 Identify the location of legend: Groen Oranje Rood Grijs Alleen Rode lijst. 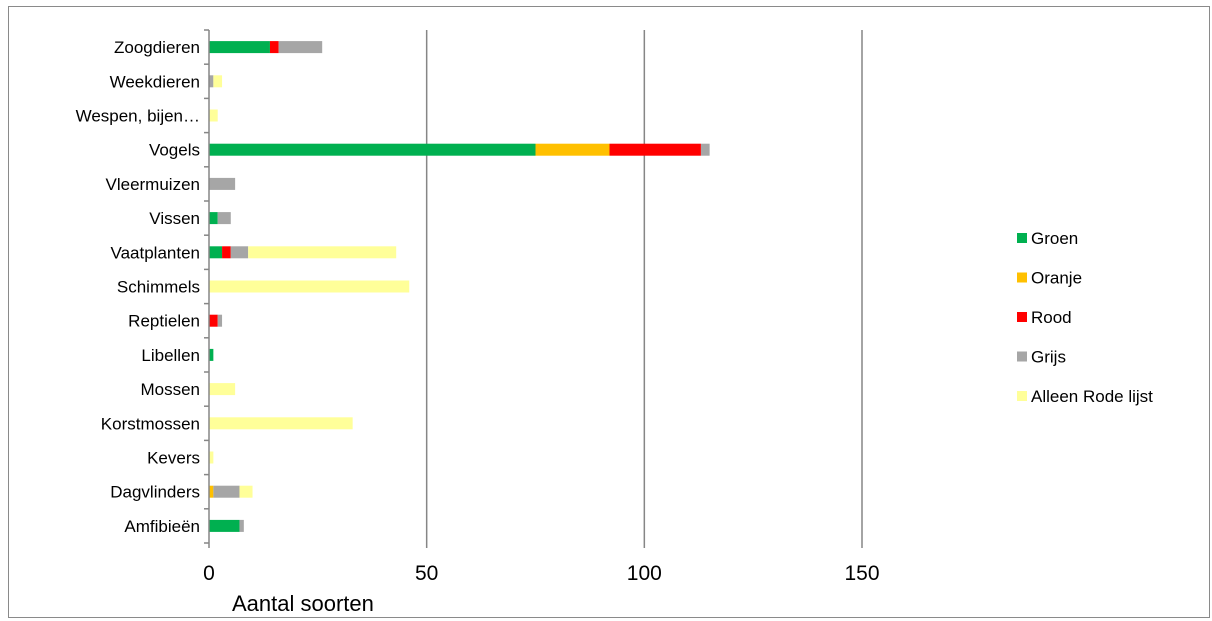
(1085, 317).